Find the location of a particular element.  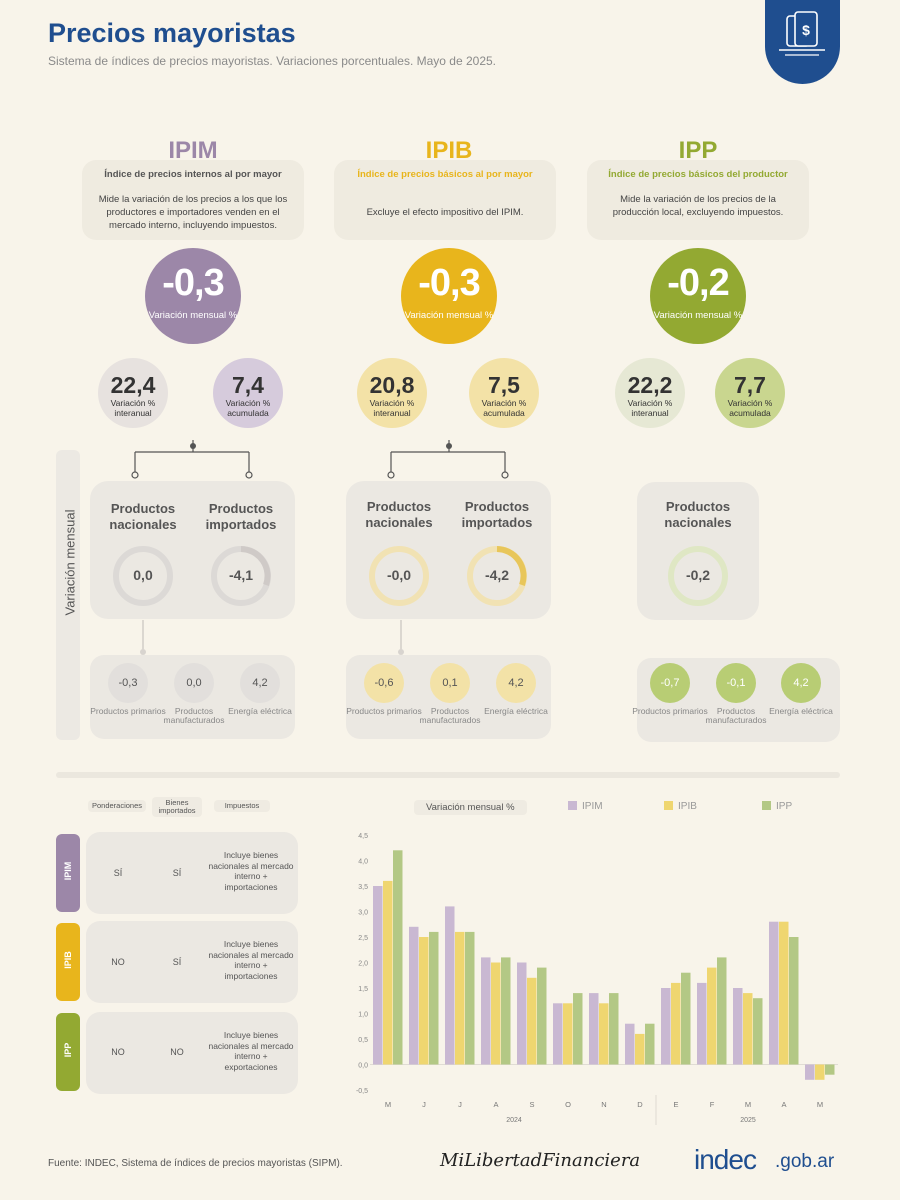

ipim-sub-label: Energía eléctrica is located at coordinates (260, 711).